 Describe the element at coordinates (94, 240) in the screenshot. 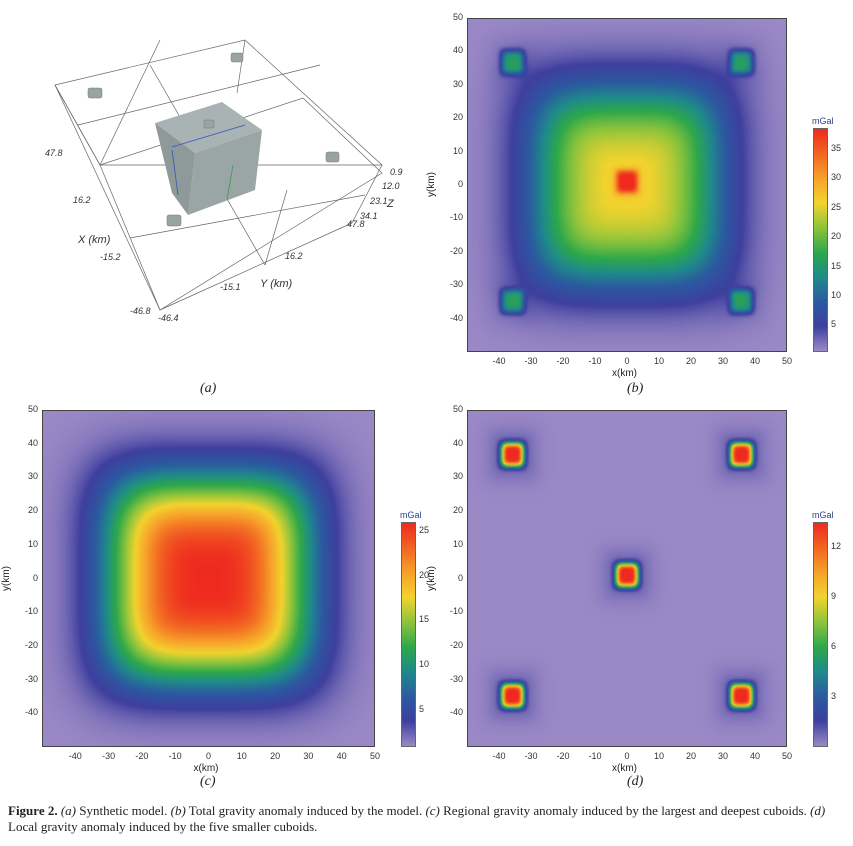

I see `x-axis-label: X (km)` at that location.